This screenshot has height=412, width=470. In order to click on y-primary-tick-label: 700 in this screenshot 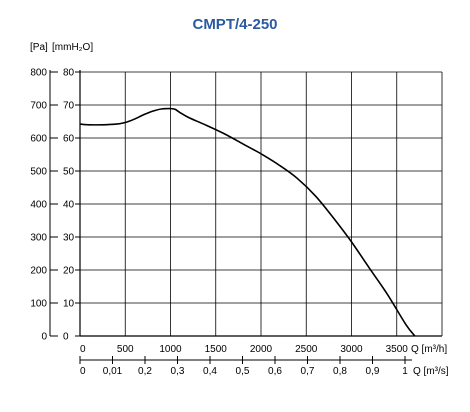, I will do `click(38, 106)`.